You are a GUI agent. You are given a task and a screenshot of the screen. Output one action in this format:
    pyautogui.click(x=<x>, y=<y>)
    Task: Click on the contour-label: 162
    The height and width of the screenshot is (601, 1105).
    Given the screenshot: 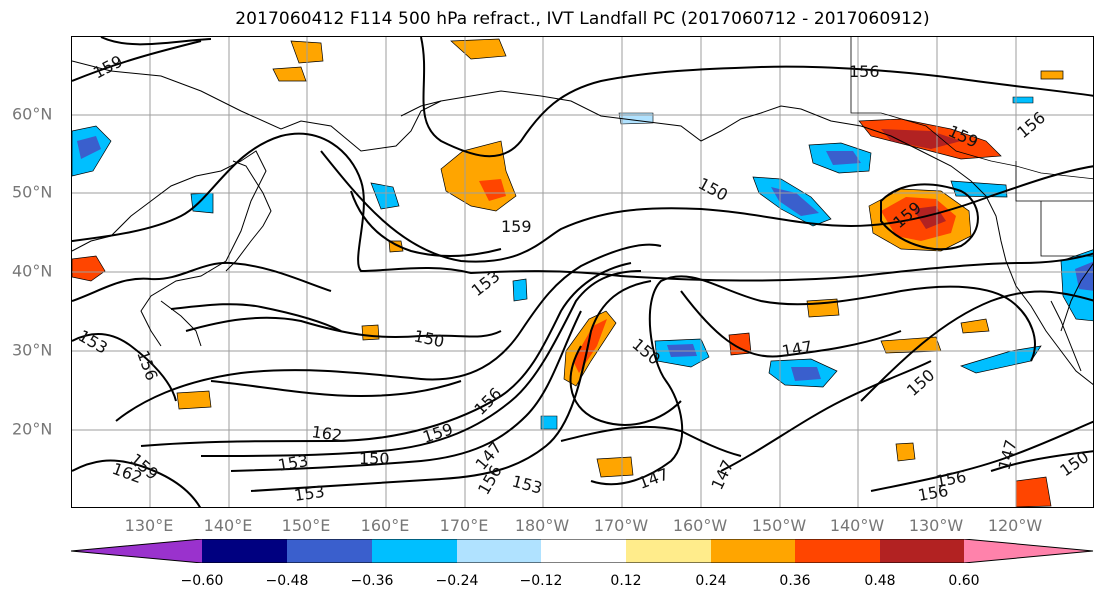 What is the action you would take?
    pyautogui.click(x=326, y=433)
    